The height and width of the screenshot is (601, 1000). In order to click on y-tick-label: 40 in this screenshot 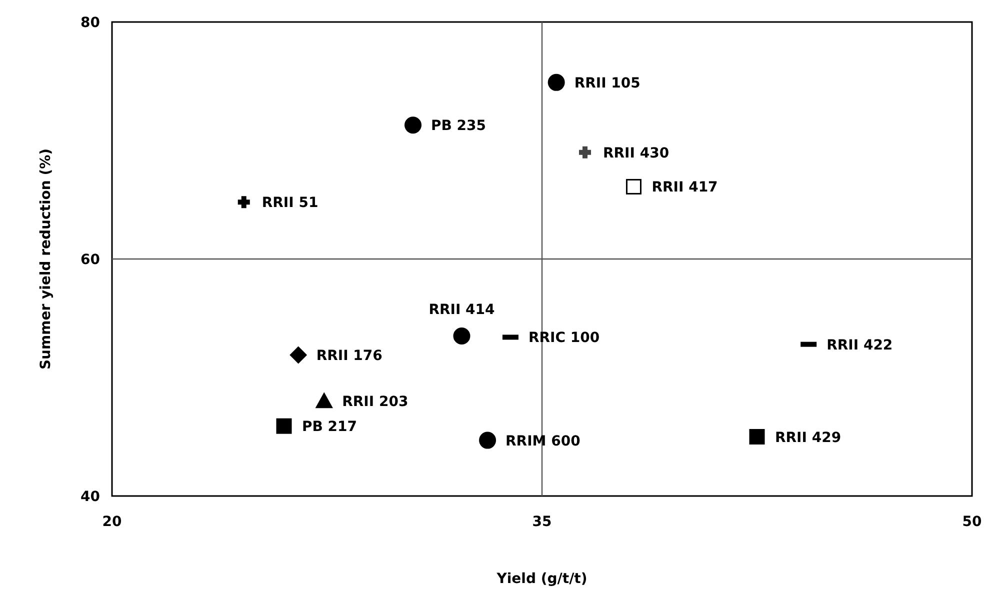, I will do `click(90, 497)`.